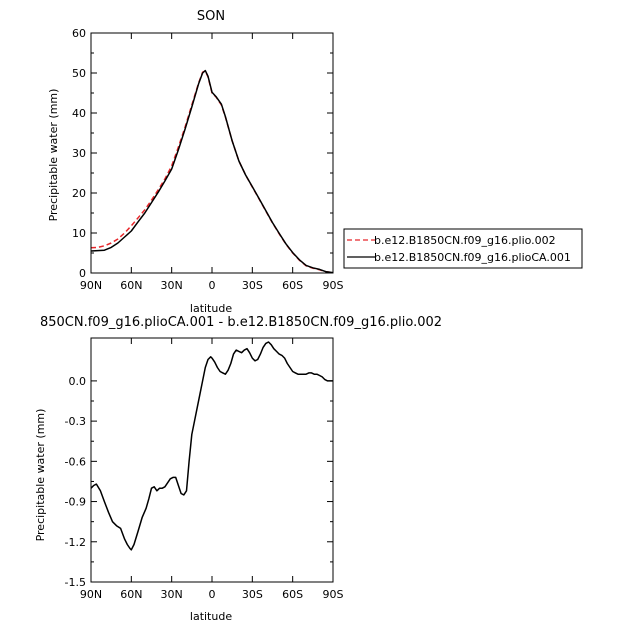  What do you see at coordinates (75, 582) in the screenshot?
I see `y-tick-label: -1.5` at bounding box center [75, 582].